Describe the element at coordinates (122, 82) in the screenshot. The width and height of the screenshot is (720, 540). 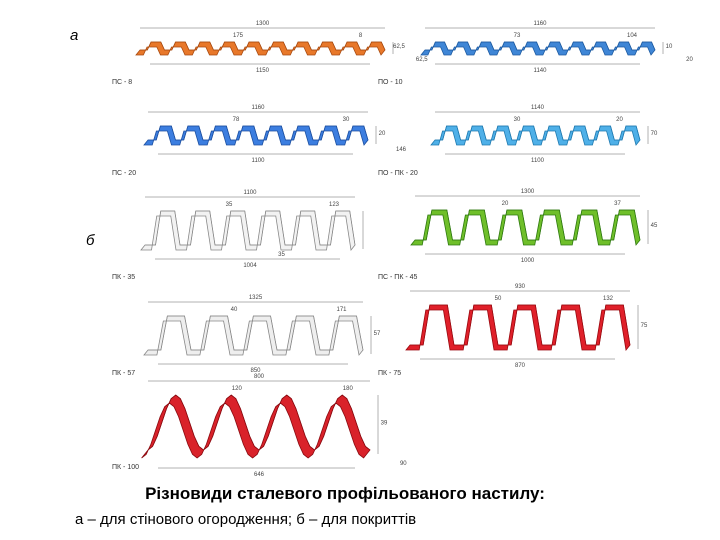
I see `profile-name: ПС - 8` at that location.